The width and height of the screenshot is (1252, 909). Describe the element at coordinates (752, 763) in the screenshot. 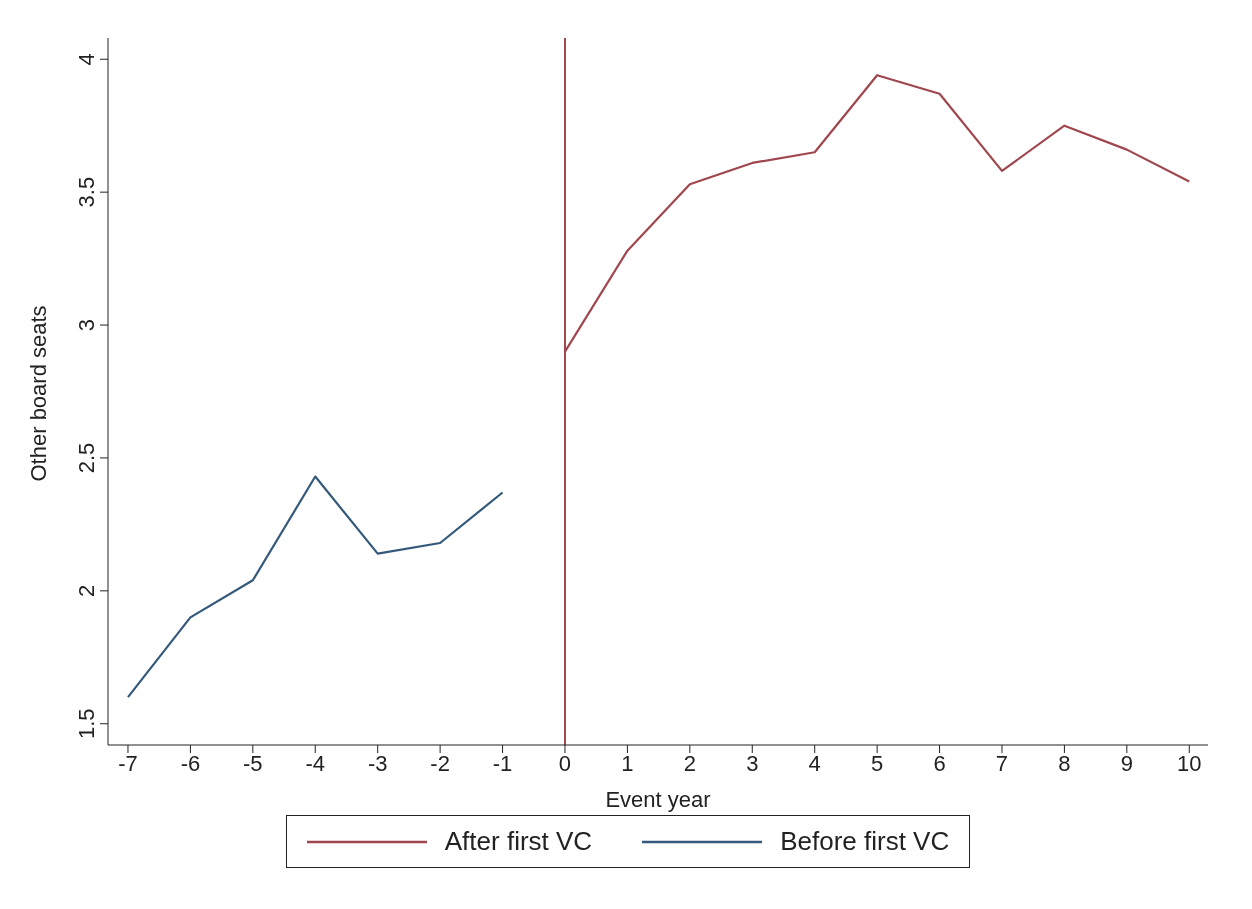

I see `x-tick-label: 3` at that location.